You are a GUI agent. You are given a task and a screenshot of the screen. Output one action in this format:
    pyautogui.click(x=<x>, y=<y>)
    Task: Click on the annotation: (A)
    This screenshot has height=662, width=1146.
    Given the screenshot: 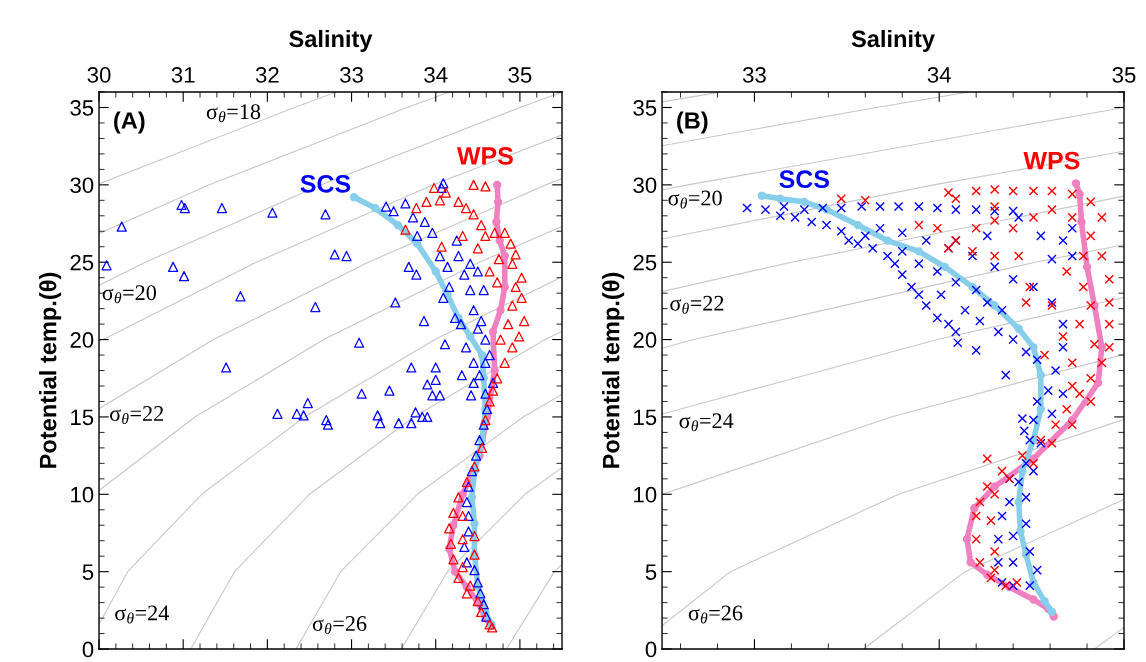 What is the action you would take?
    pyautogui.click(x=129, y=122)
    